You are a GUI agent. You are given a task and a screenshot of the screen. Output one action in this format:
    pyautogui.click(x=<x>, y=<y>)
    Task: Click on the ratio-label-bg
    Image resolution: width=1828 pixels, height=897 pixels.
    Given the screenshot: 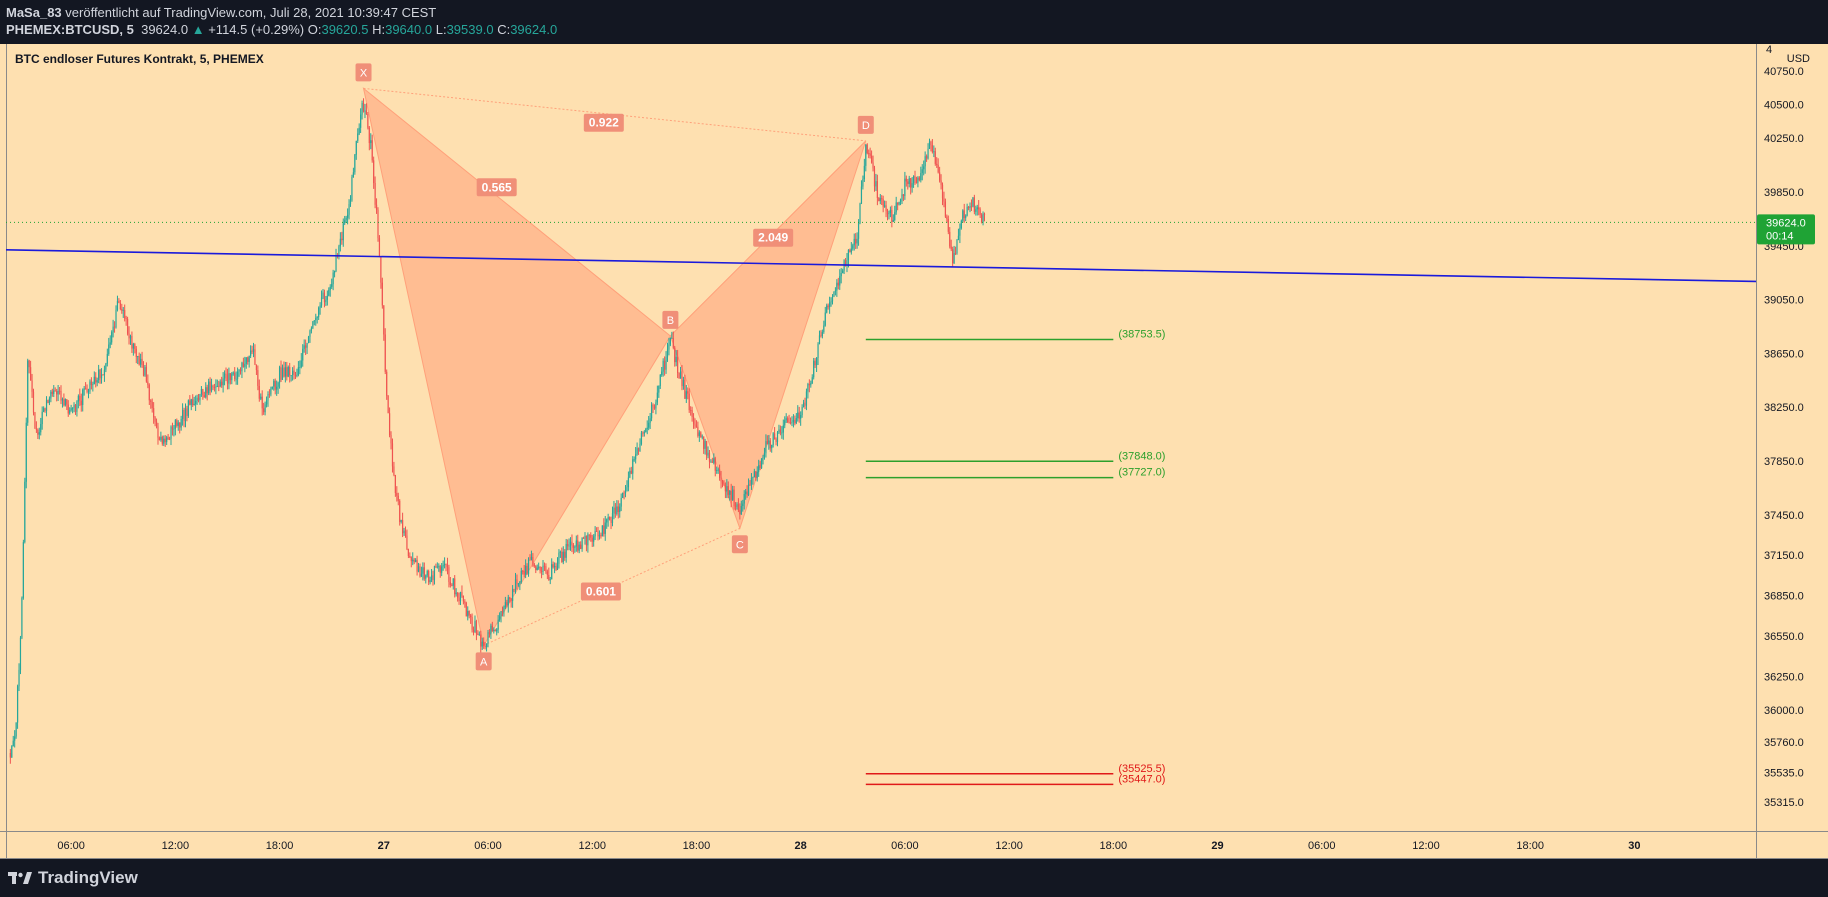 What is the action you would take?
    pyautogui.click(x=600, y=591)
    